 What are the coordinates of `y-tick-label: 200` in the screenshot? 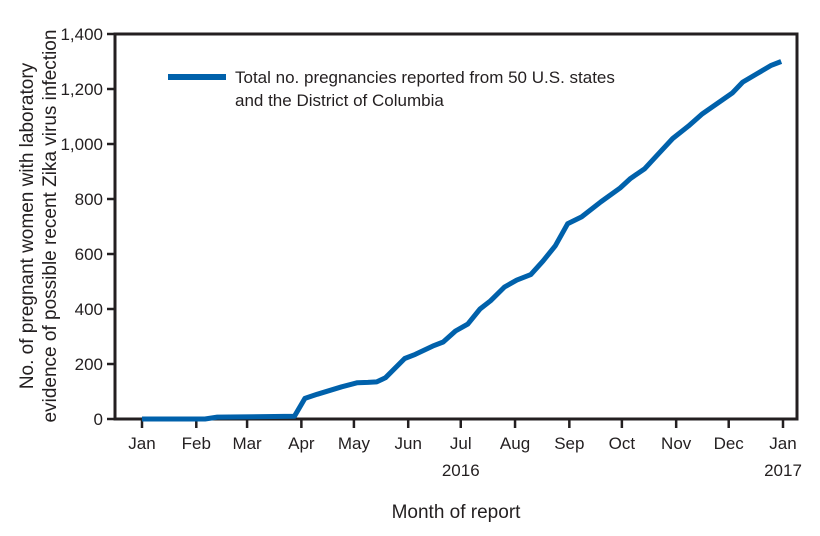 It's located at (89, 364).